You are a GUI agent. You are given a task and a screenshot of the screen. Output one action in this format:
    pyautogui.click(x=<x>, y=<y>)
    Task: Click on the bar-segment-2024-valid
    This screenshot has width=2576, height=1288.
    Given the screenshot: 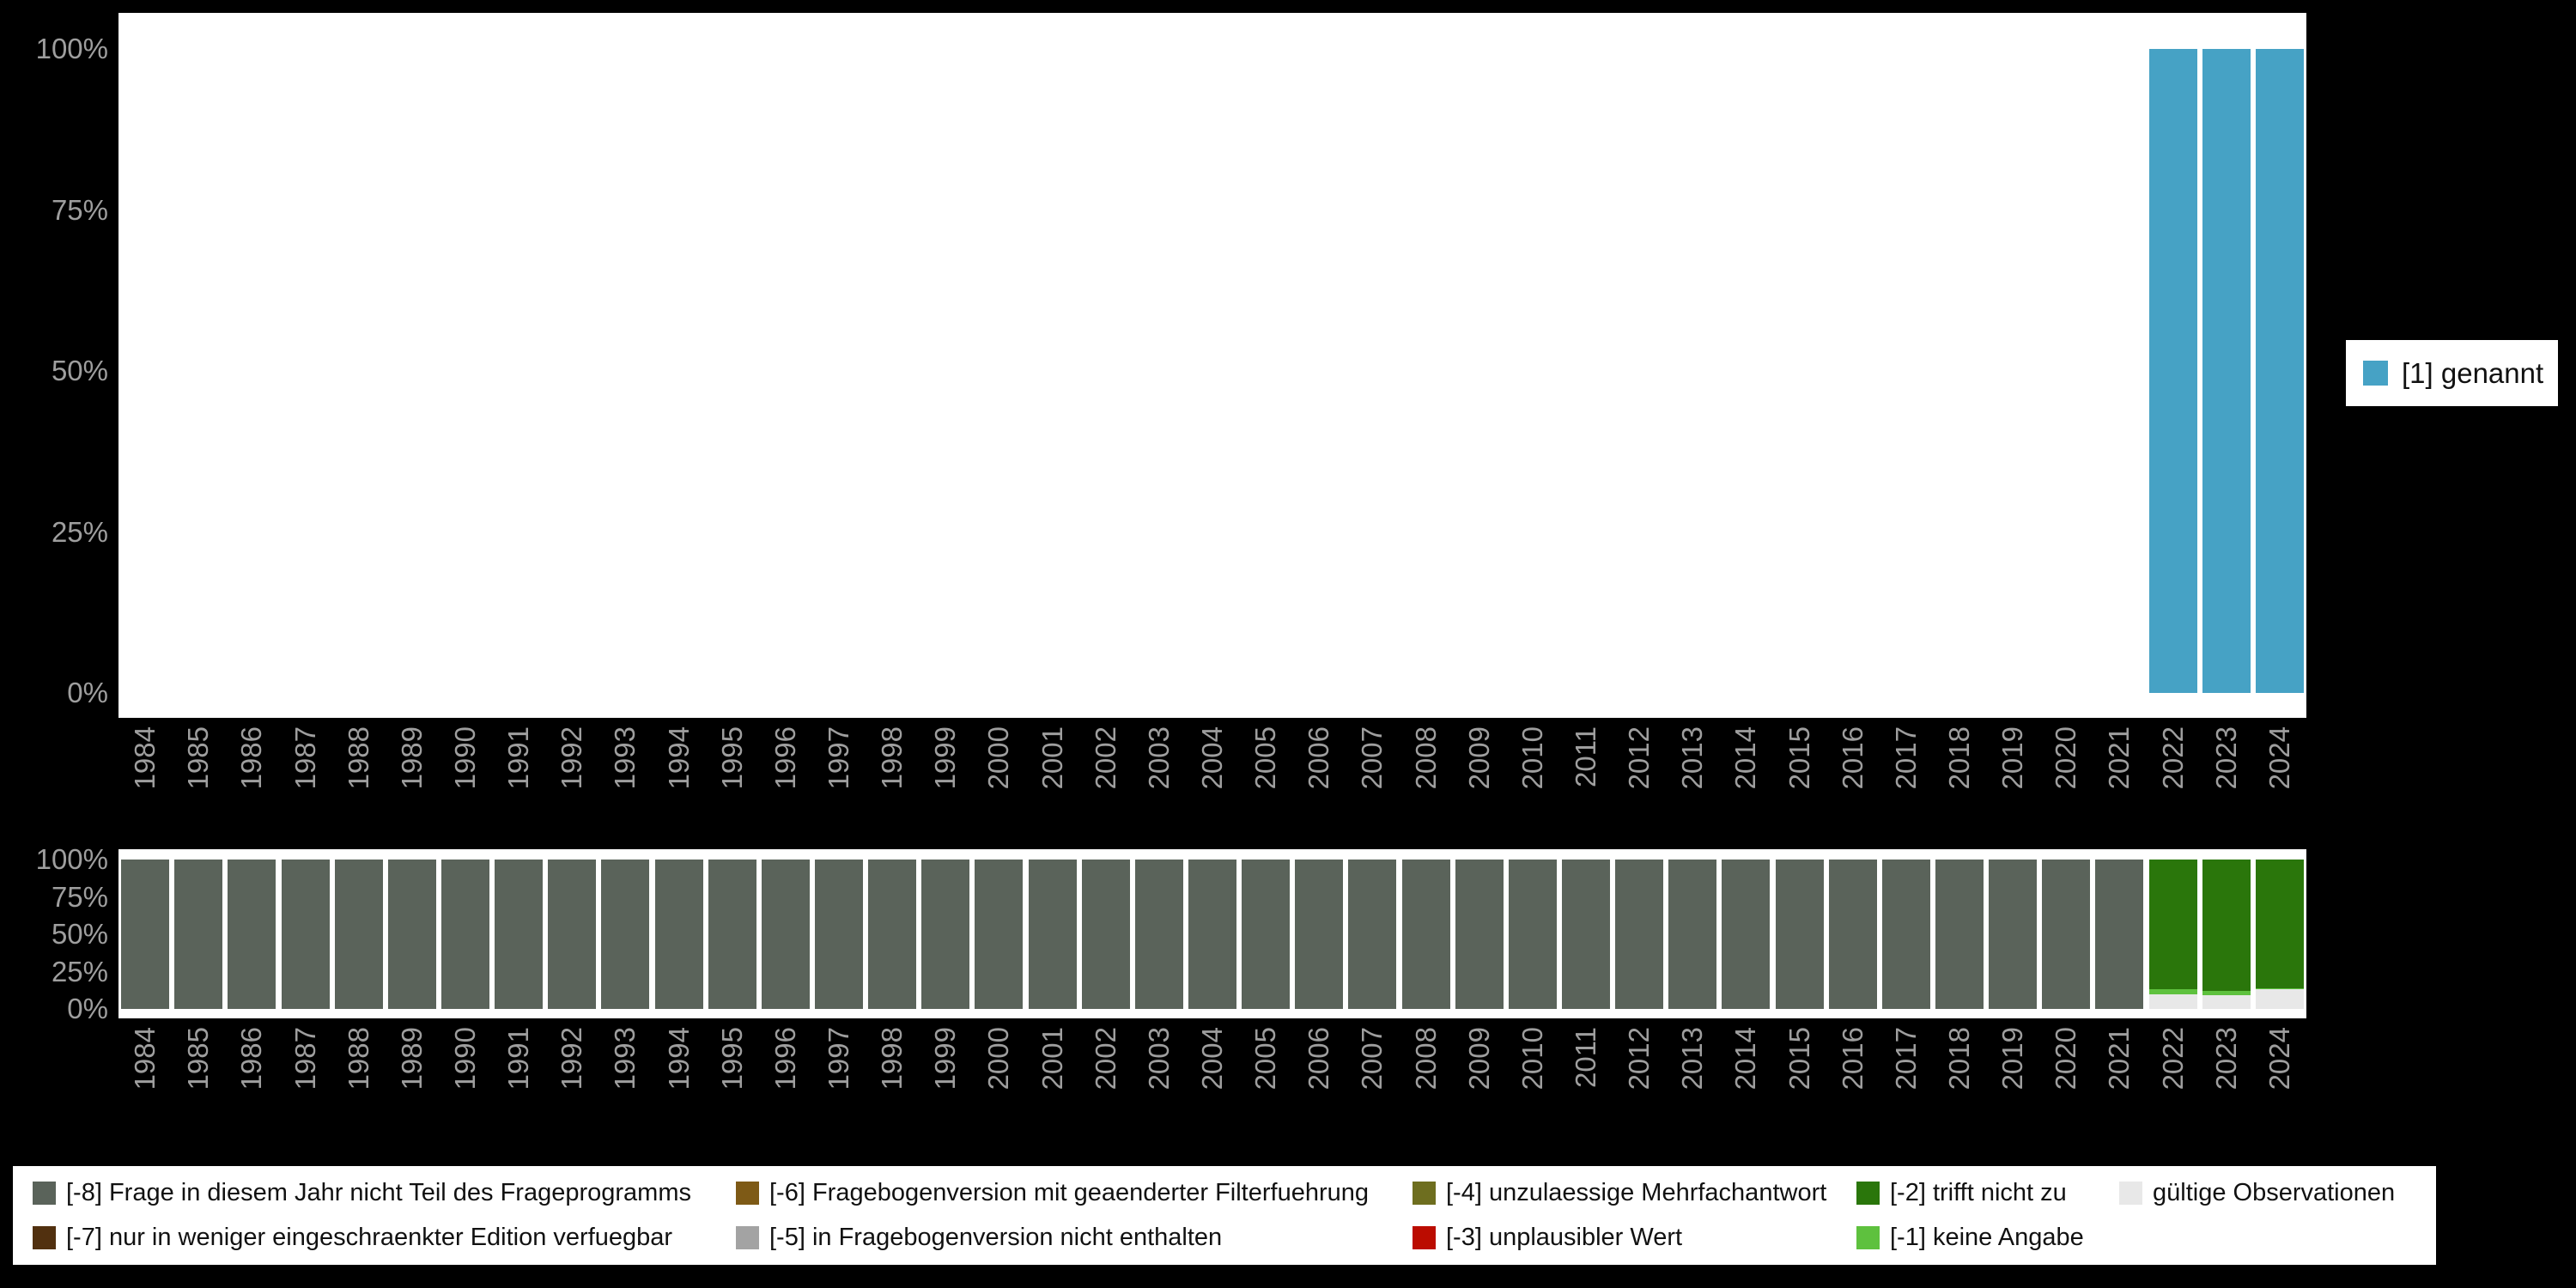 What is the action you would take?
    pyautogui.click(x=2280, y=999)
    